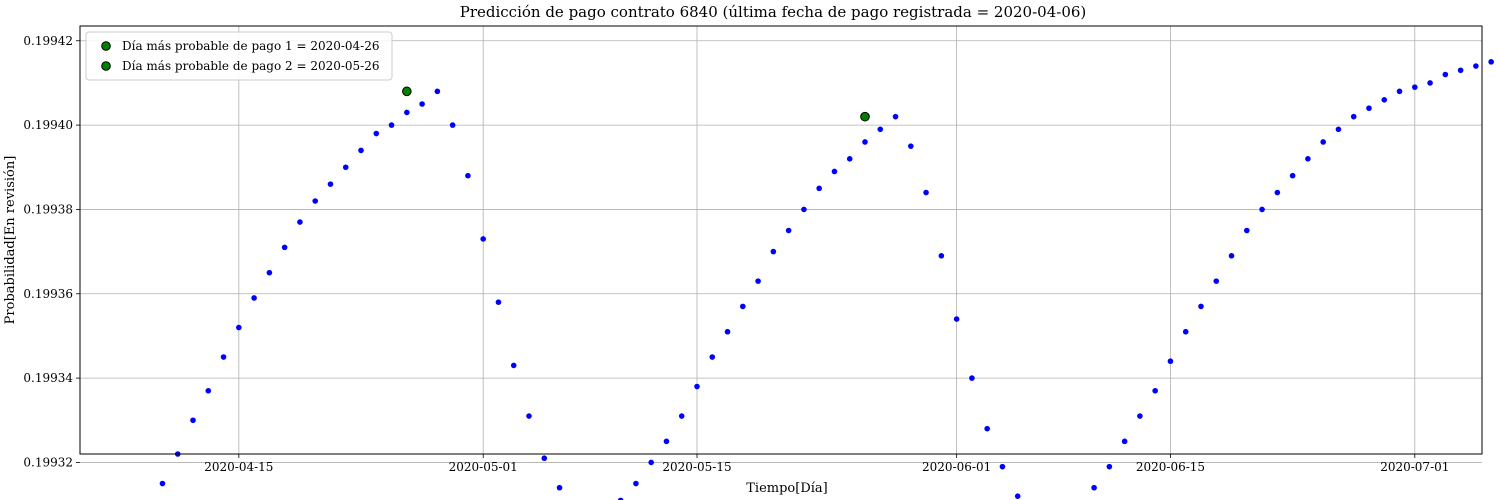 The image size is (1500, 500). I want to click on legend-box, so click(239, 56).